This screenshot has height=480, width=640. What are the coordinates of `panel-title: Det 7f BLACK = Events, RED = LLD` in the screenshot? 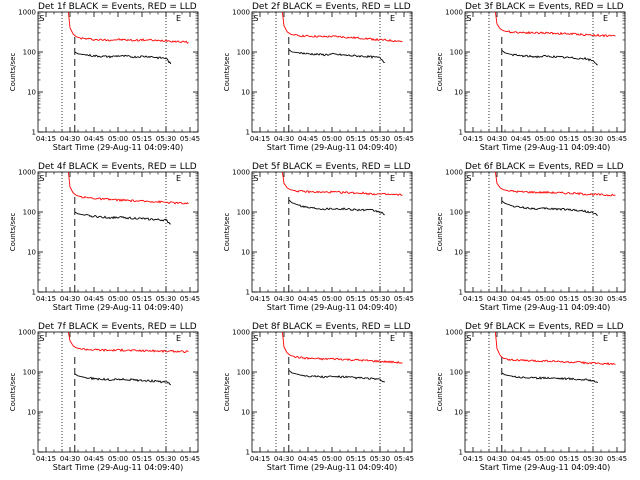 It's located at (117, 327).